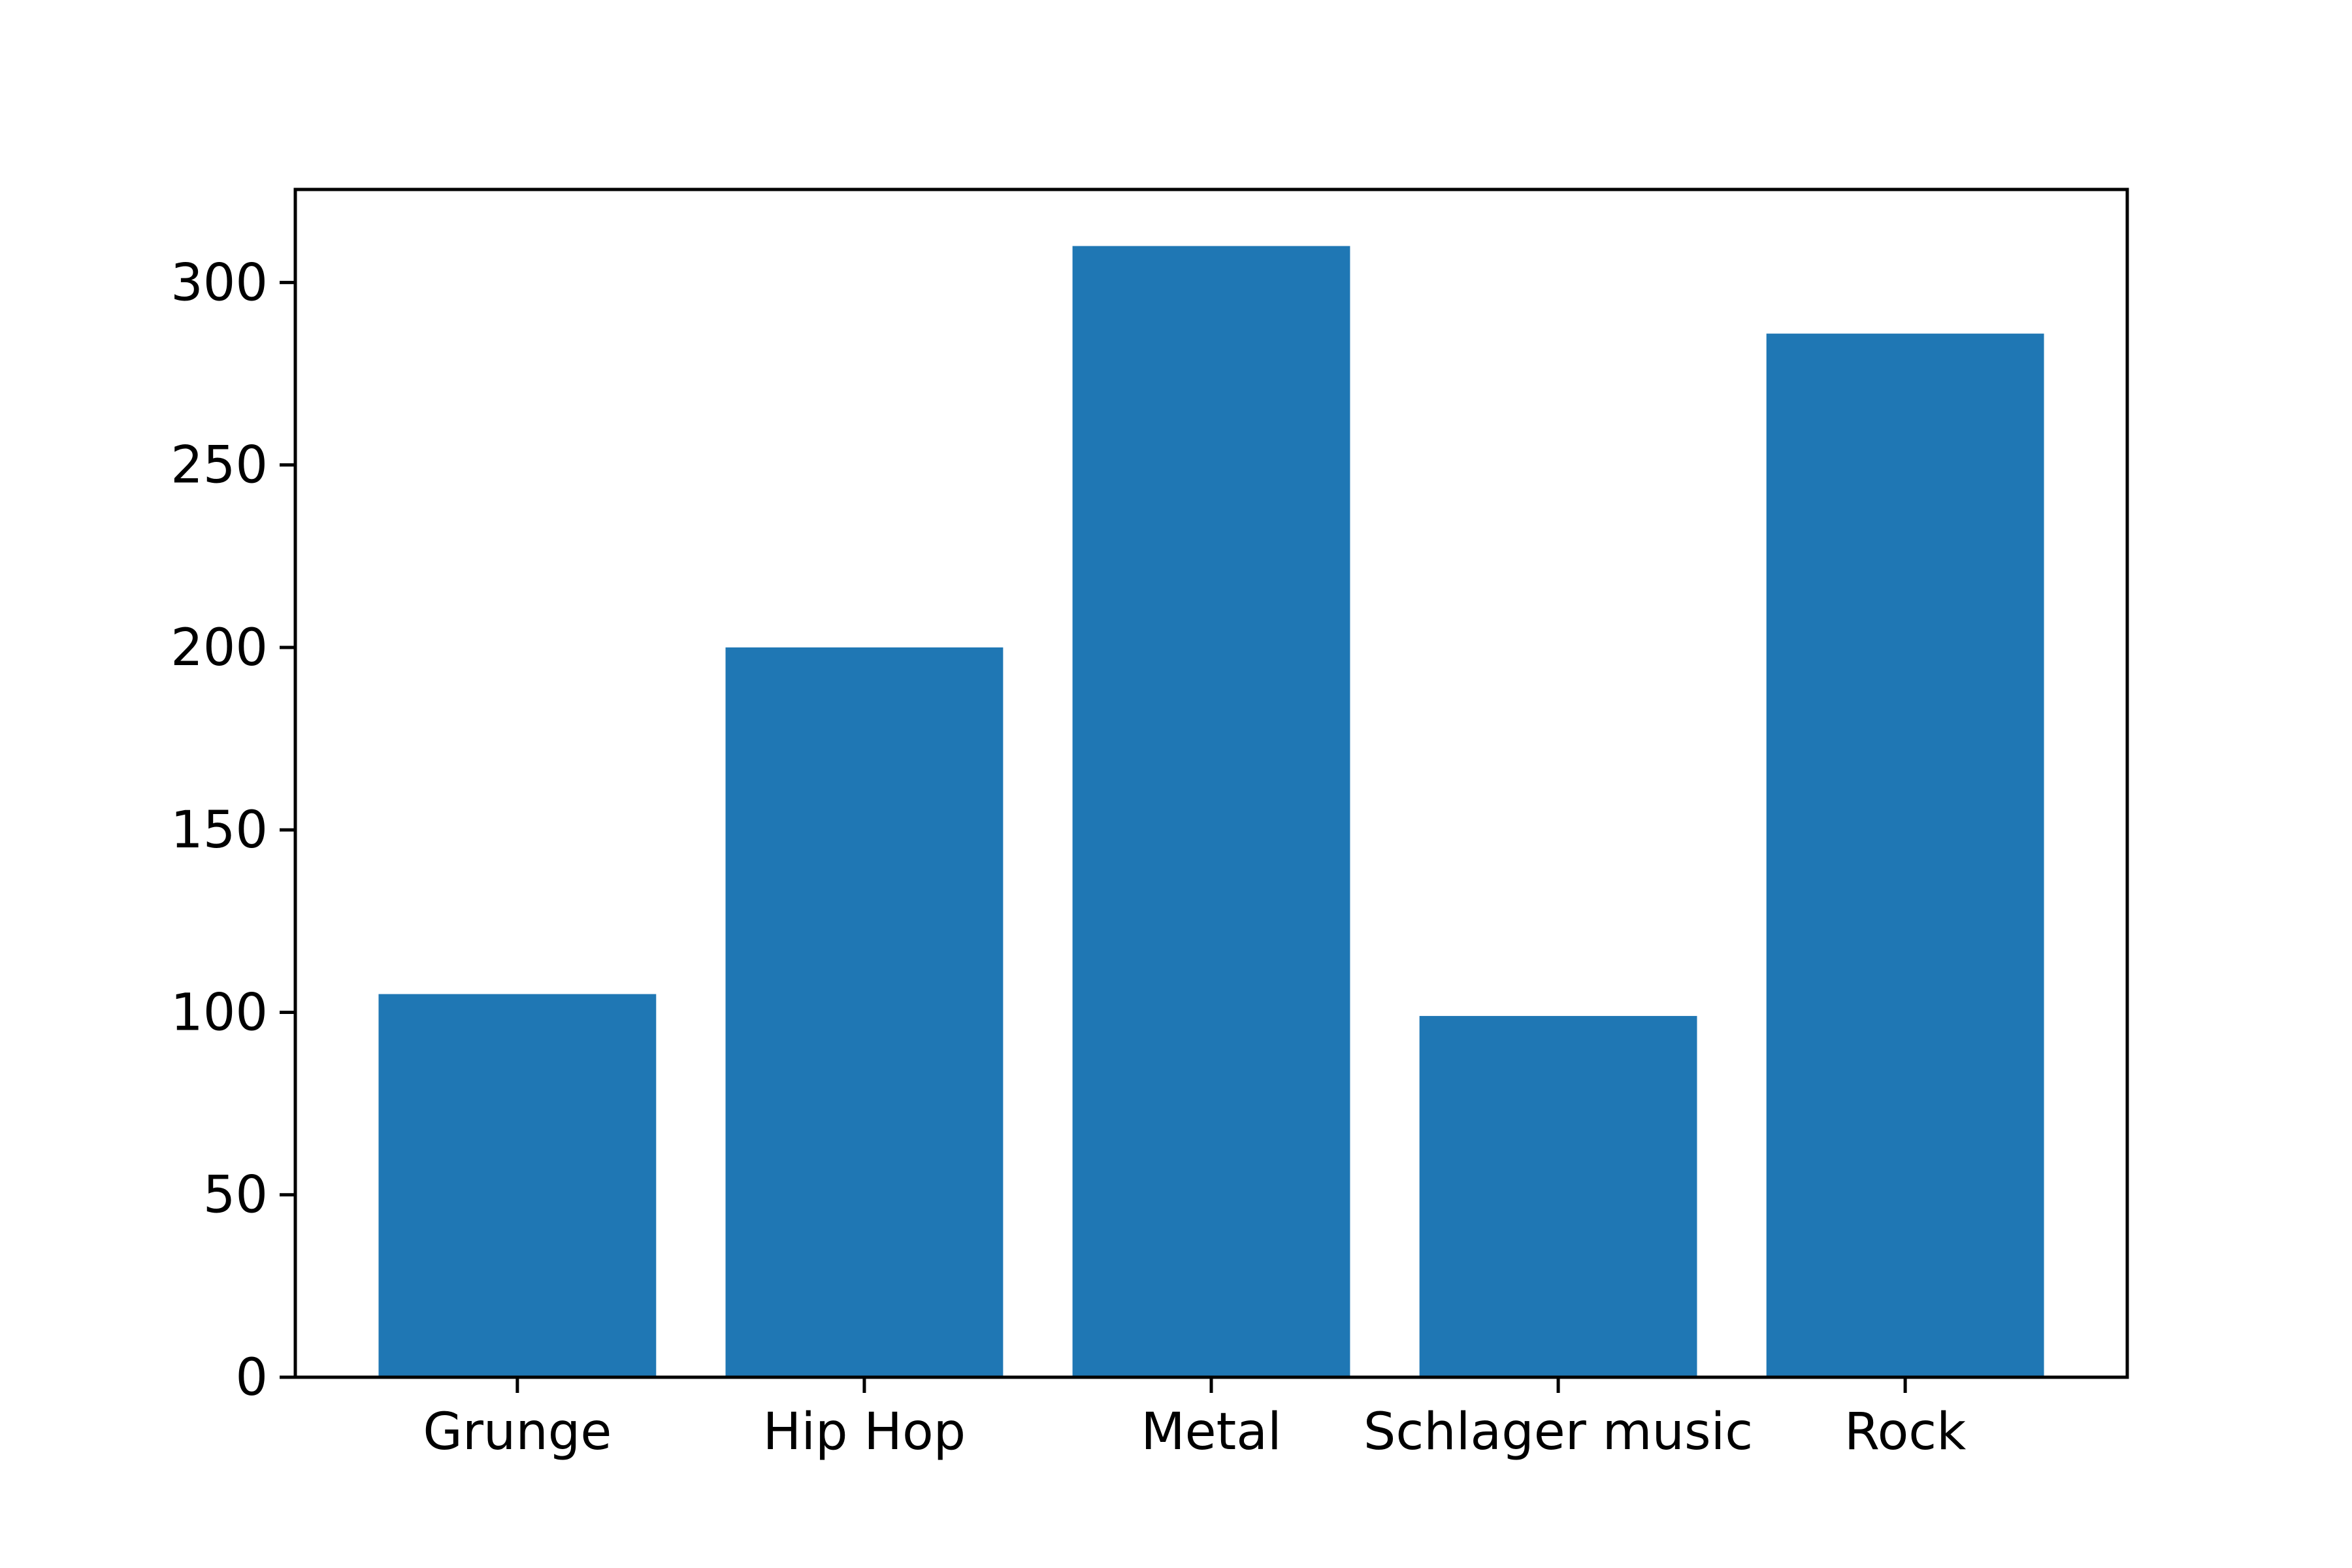  What do you see at coordinates (235, 1195) in the screenshot?
I see `y-tick-label-50: 50` at bounding box center [235, 1195].